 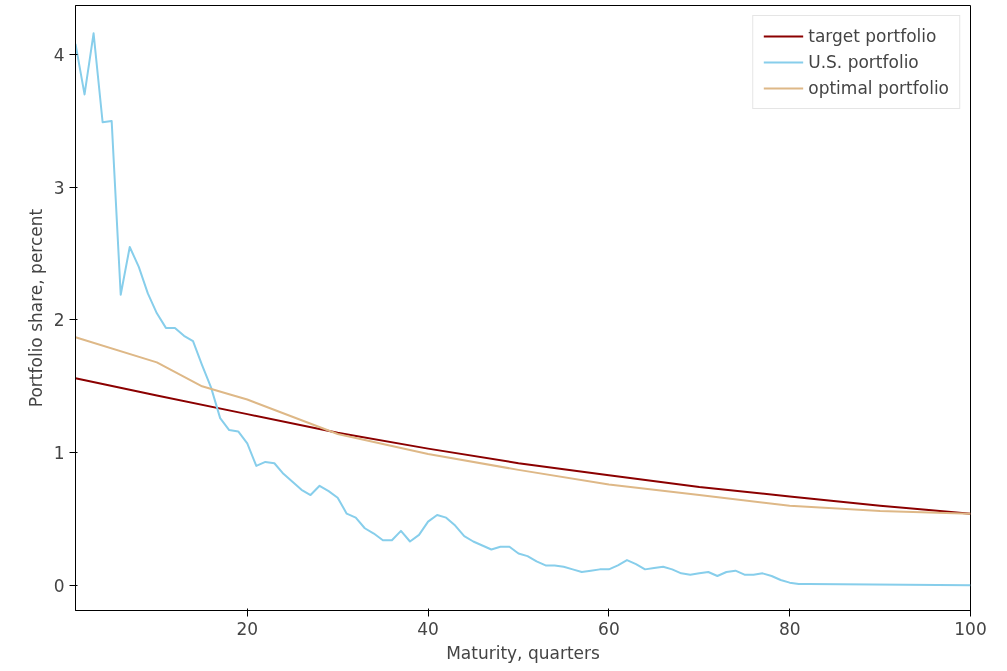 I want to click on legend-label: U.S. portfolio, so click(x=863, y=62).